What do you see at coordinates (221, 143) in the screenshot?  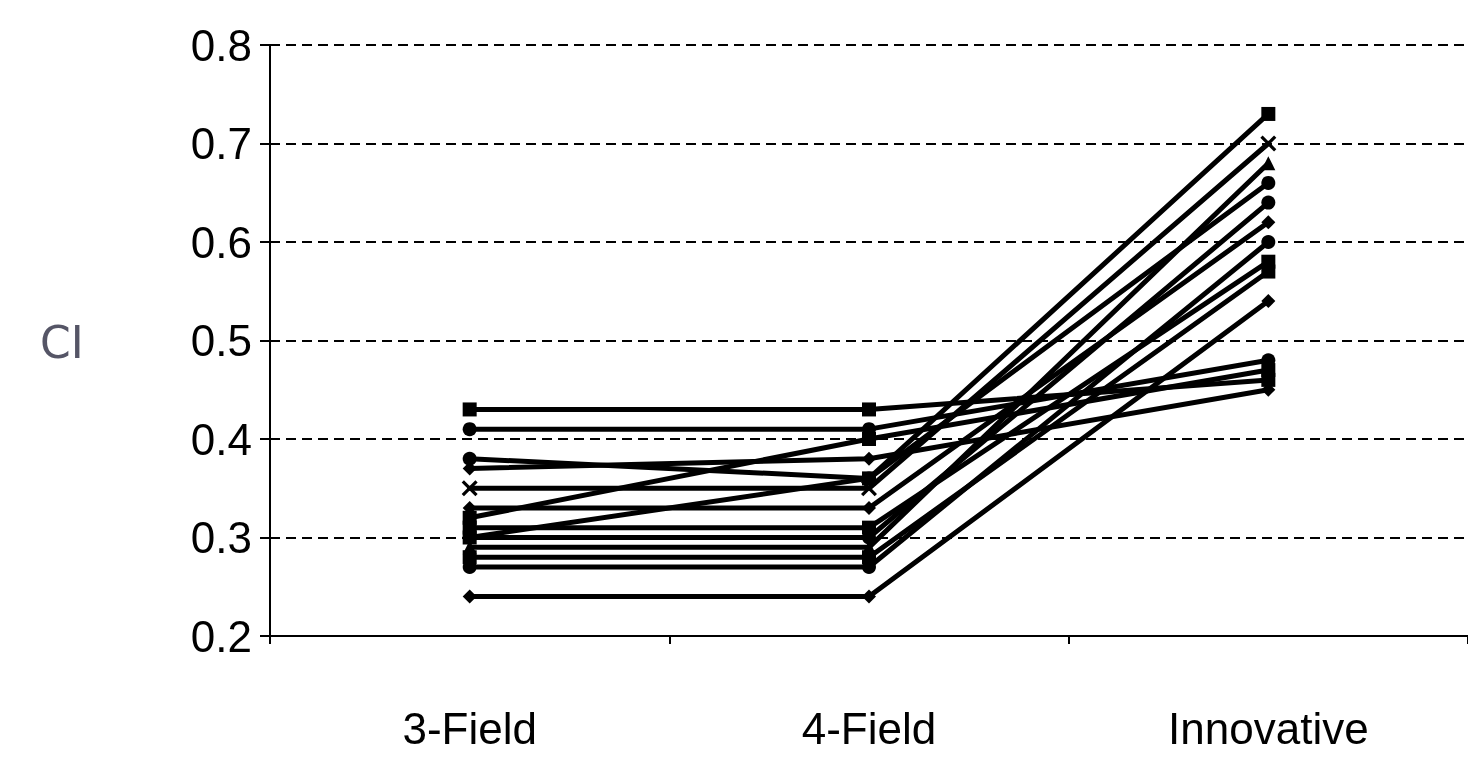 I see `y-tick-label: 0.7` at bounding box center [221, 143].